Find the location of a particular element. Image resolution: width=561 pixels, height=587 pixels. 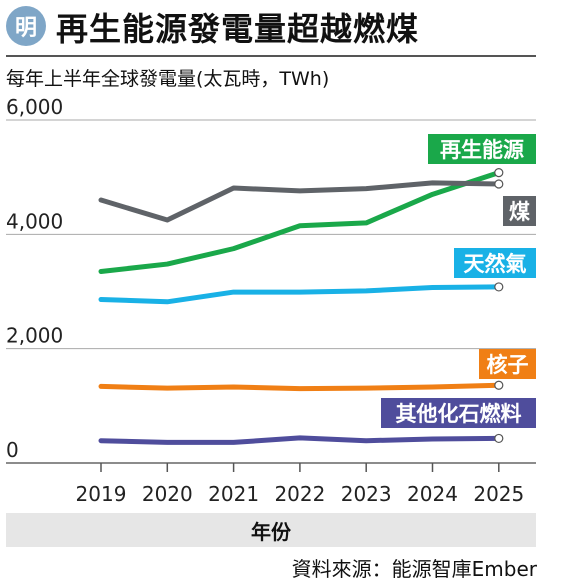

x-axis: 2019 2020 2021 2022 2023 2024 2025 is located at coordinates (300, 484).